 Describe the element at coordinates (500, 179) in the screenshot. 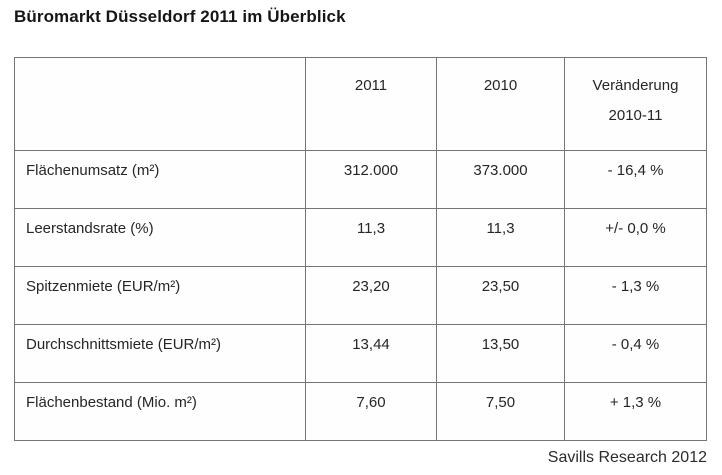

I see `value-2010: 373.000` at that location.